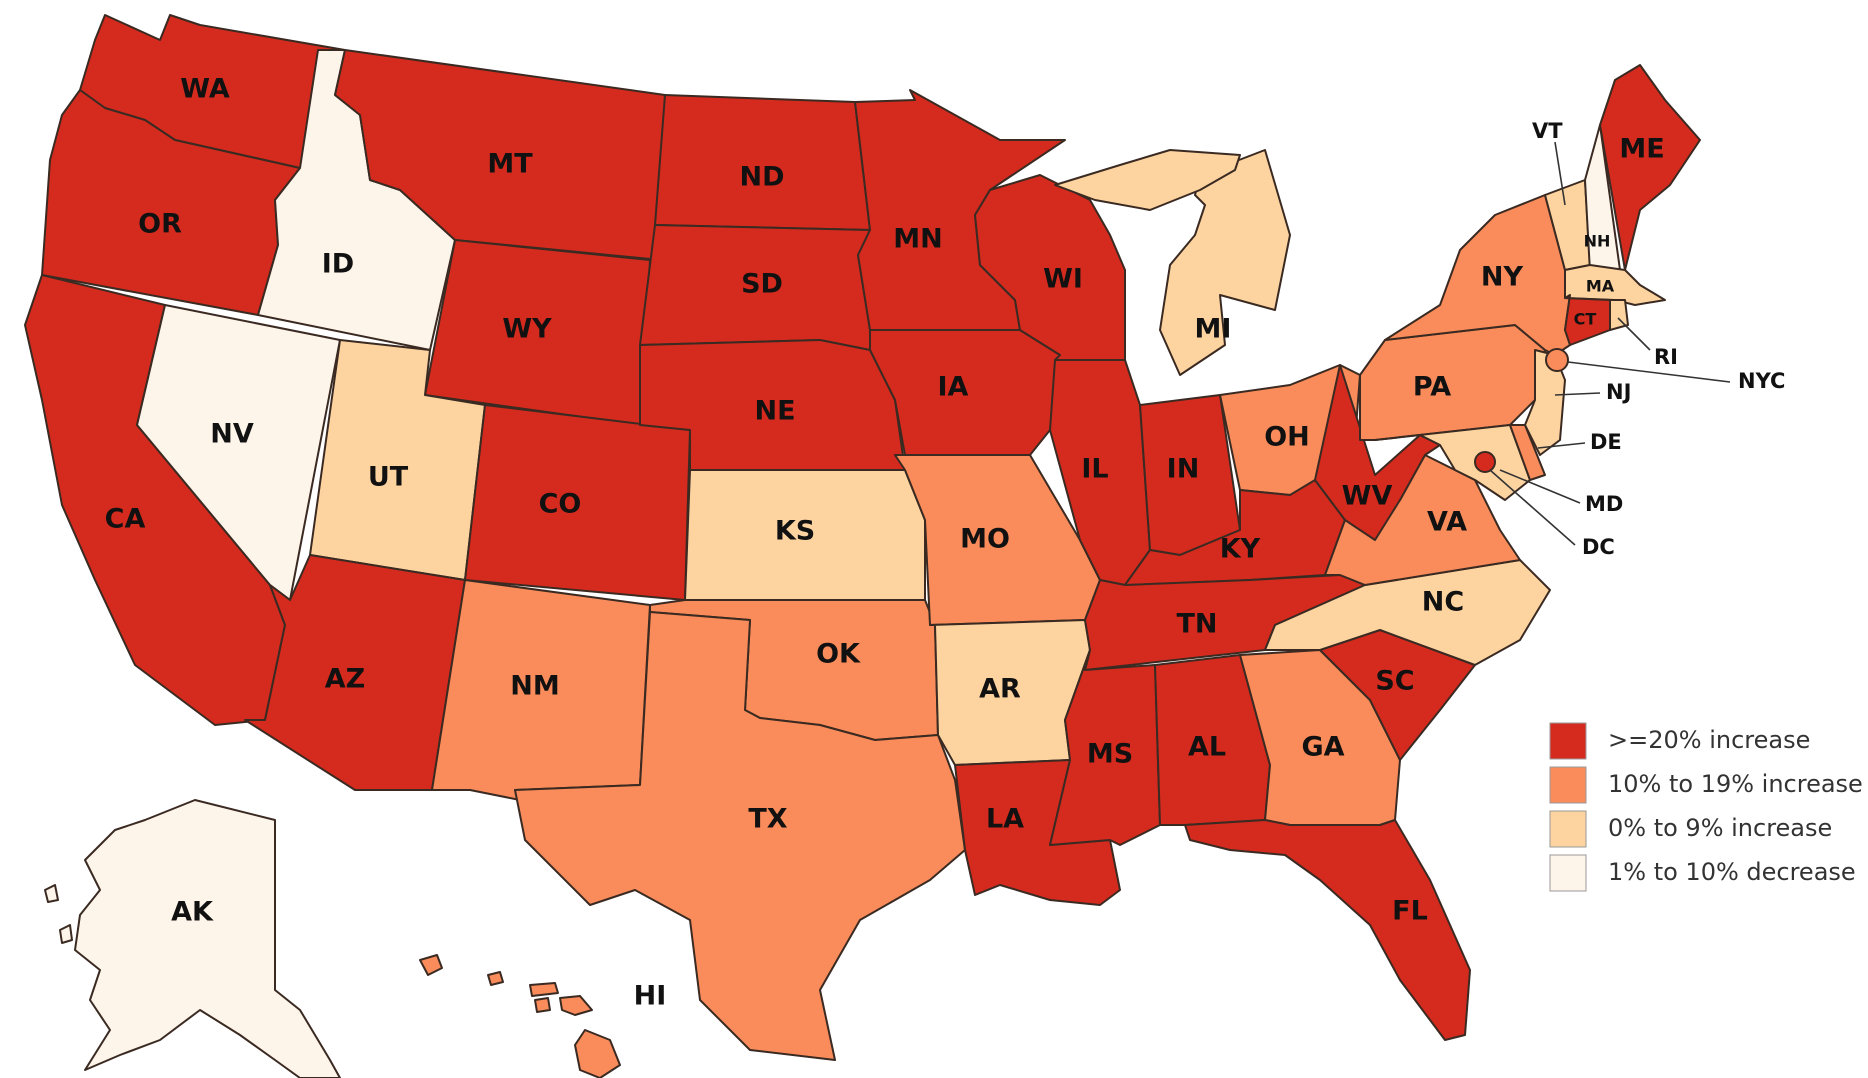  What do you see at coordinates (1666, 357) in the screenshot?
I see `callout-RI: RI` at bounding box center [1666, 357].